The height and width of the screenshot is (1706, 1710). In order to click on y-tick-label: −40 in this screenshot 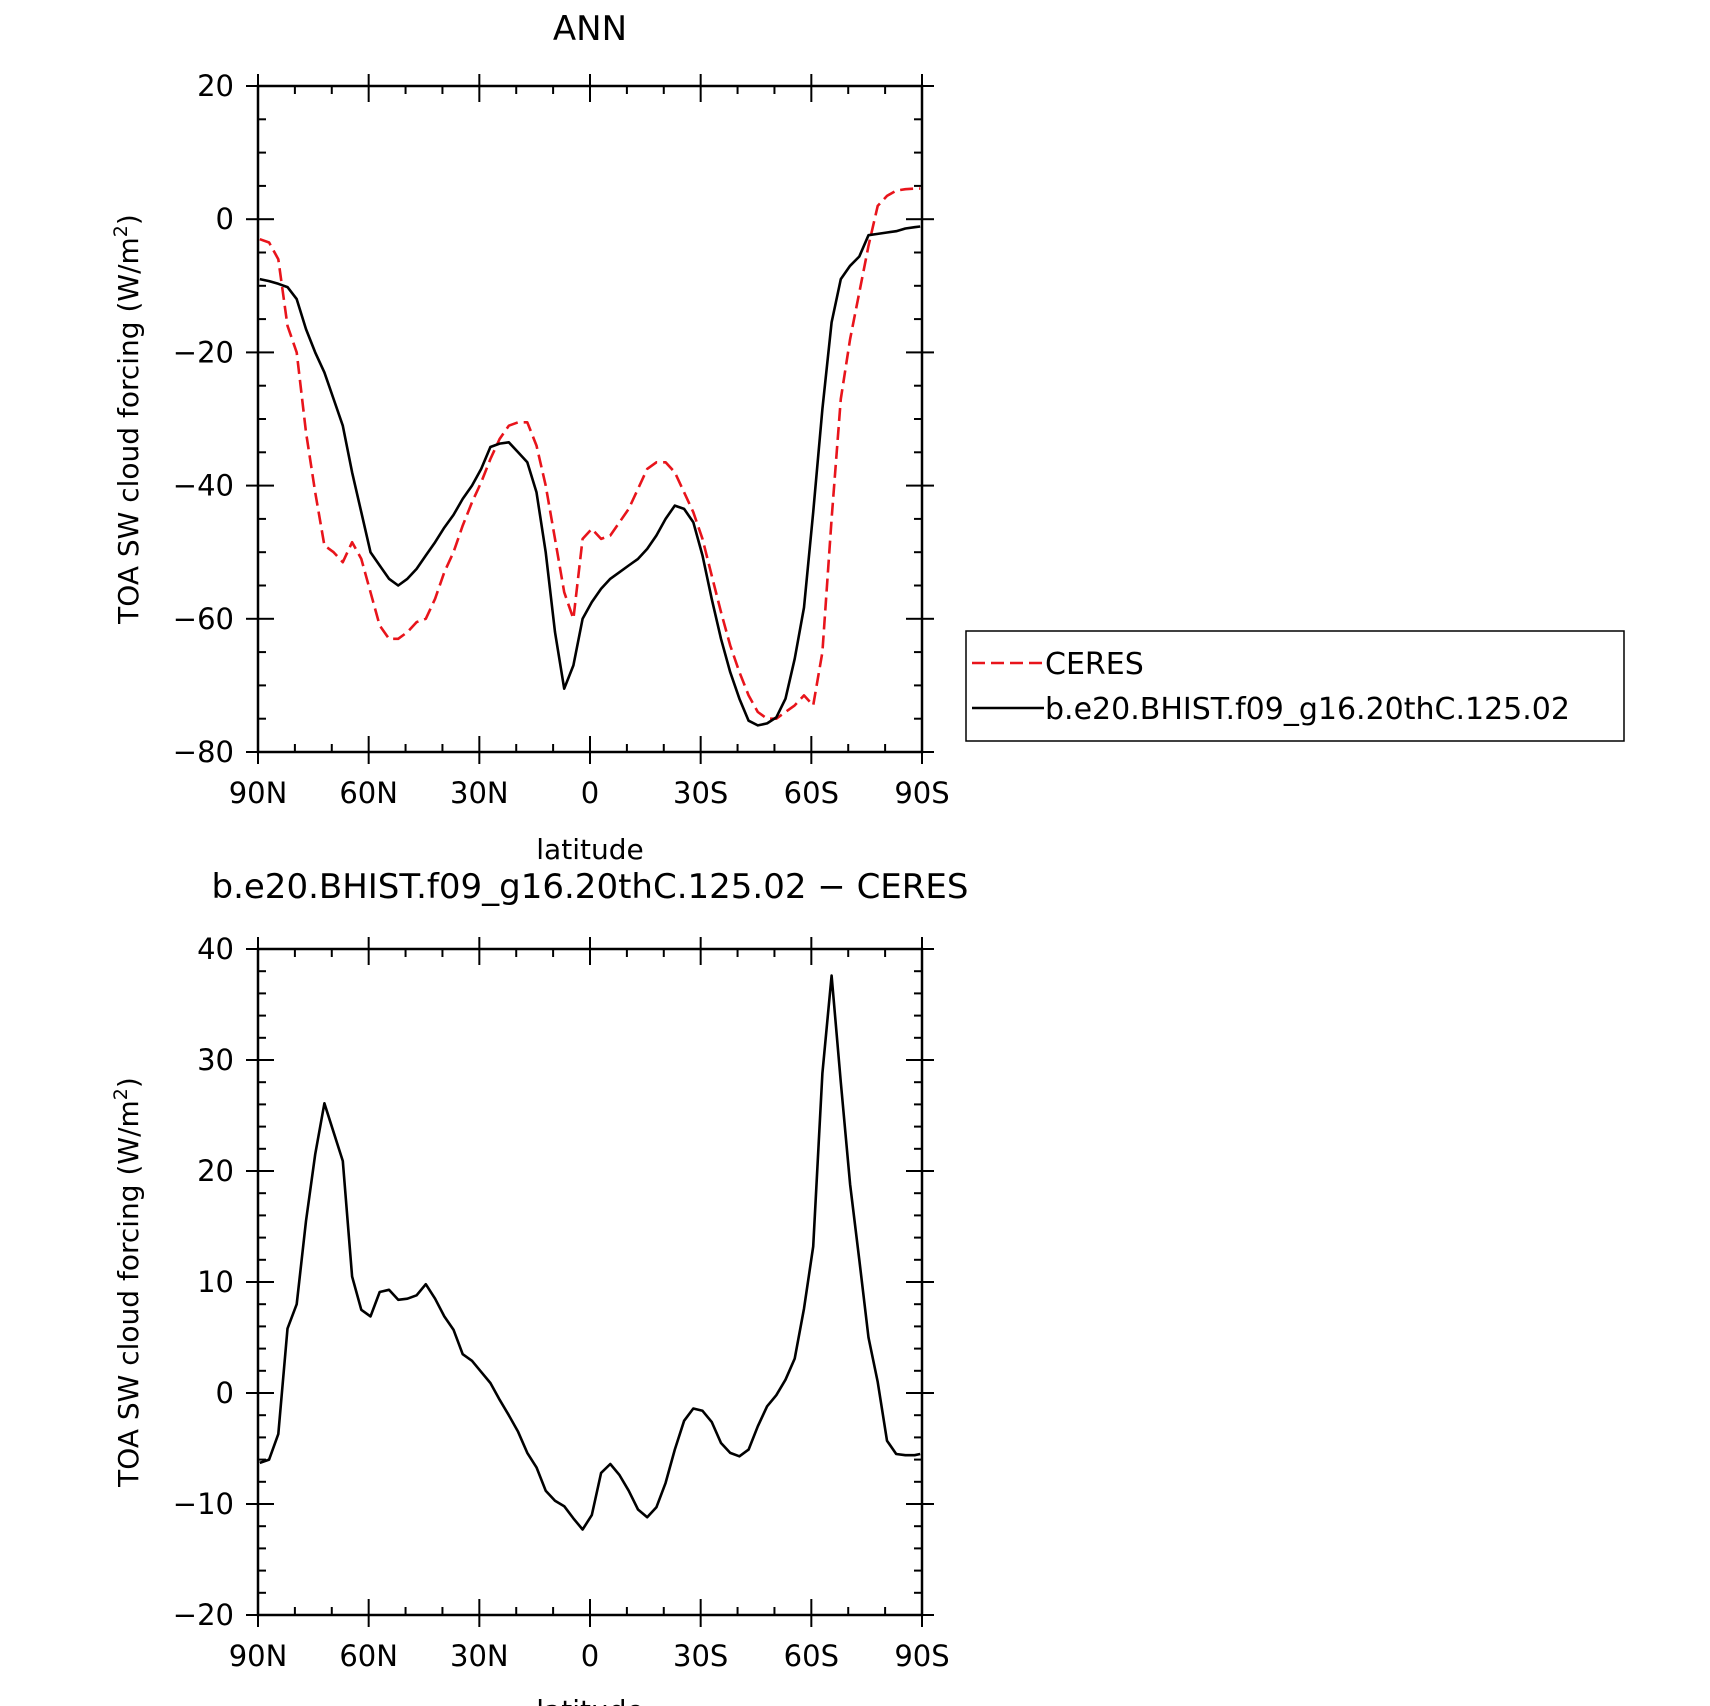, I will do `click(203, 486)`.